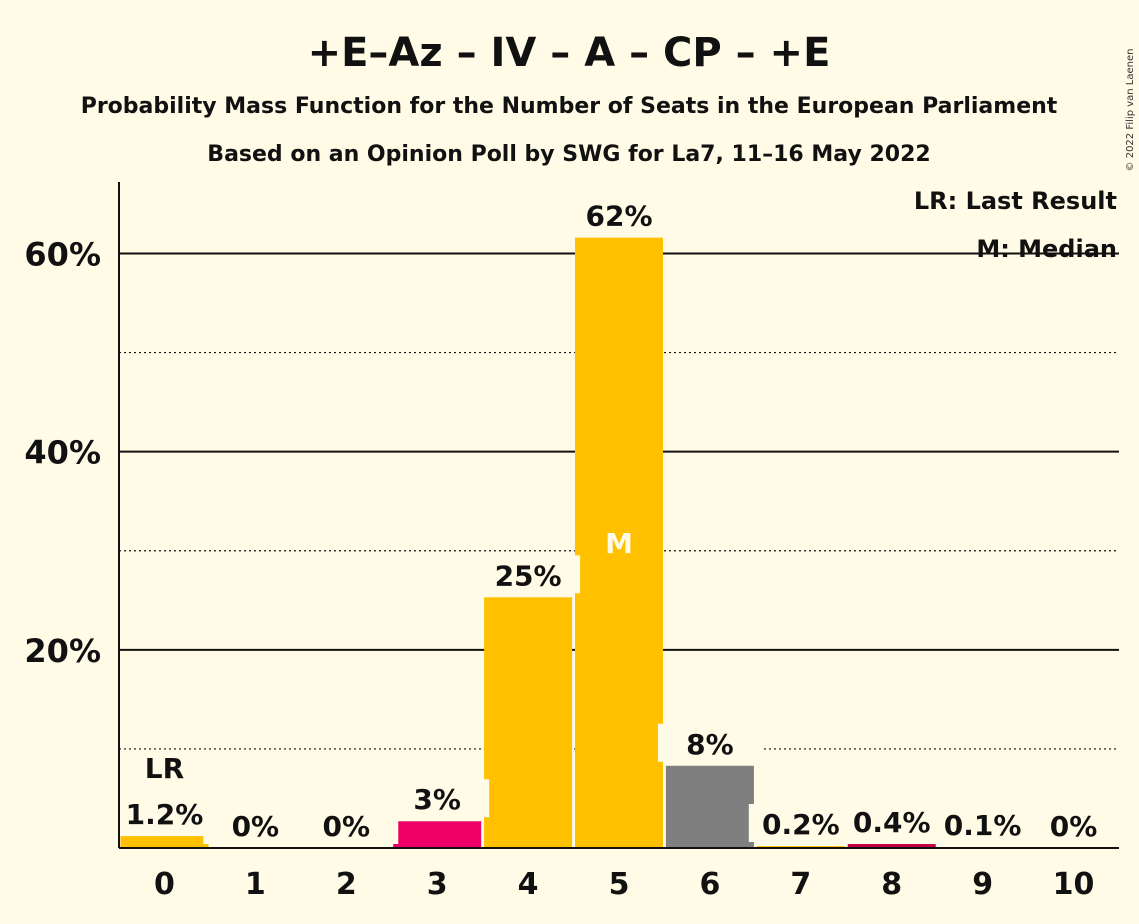 Image resolution: width=1139 pixels, height=924 pixels. I want to click on value-label: 8%, so click(710, 744).